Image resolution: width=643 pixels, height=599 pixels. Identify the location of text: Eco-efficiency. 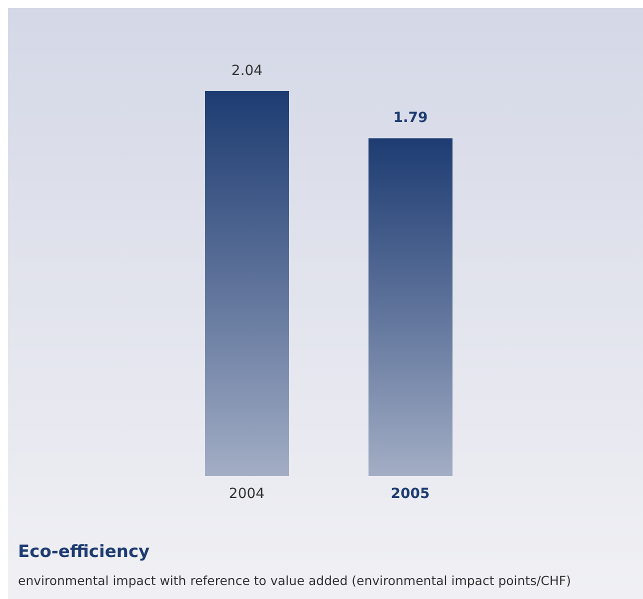
(84, 552).